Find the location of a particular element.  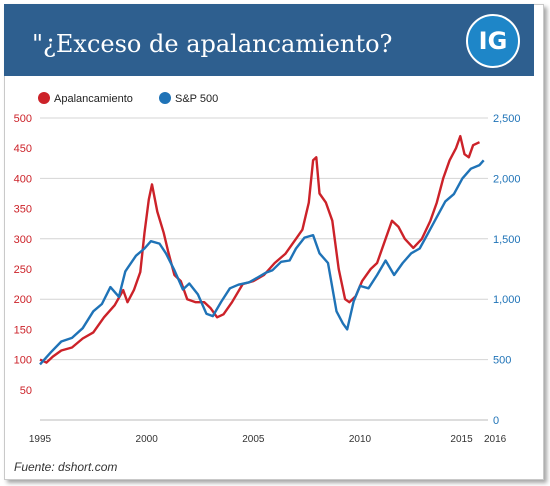

y-left-tick-label: 50 is located at coordinates (26, 391).